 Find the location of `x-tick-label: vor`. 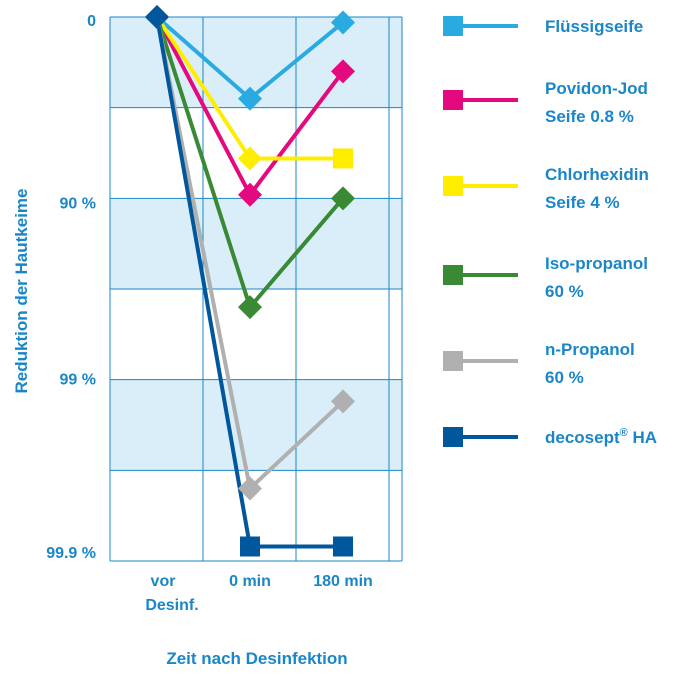

x-tick-label: vor is located at coordinates (163, 581).